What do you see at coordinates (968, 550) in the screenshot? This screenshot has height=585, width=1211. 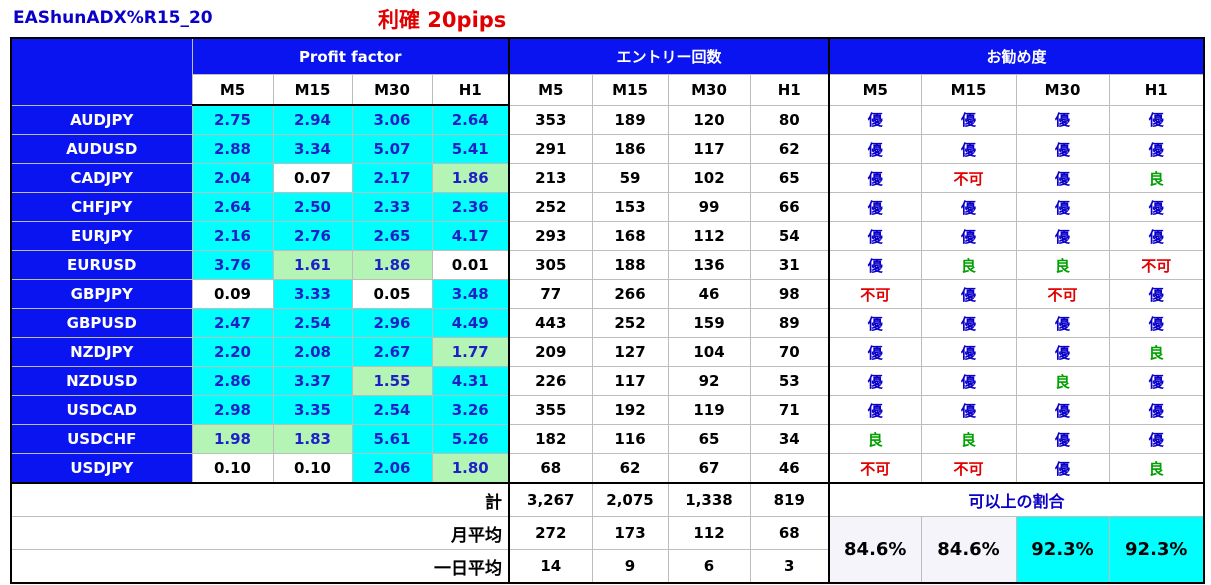 I see `ratio-cell: 84.6%` at bounding box center [968, 550].